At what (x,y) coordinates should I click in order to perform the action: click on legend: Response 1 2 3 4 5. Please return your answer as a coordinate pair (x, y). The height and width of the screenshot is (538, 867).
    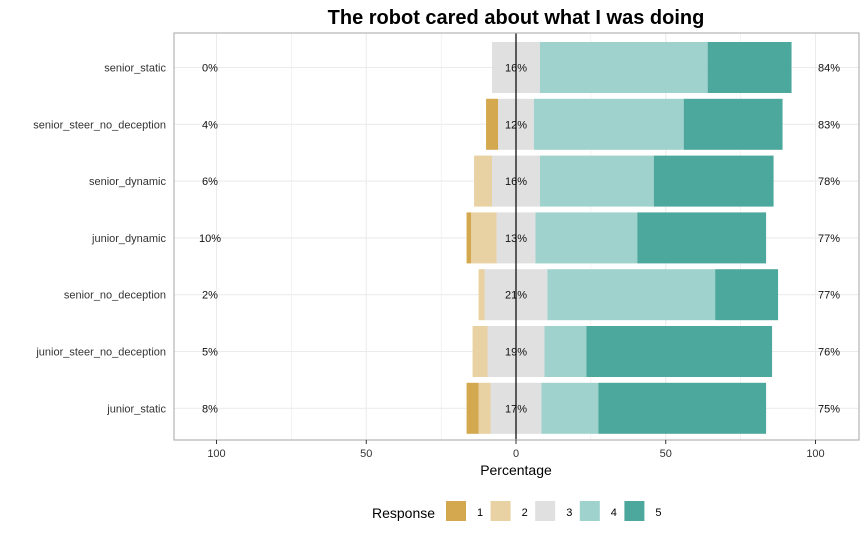
    Looking at the image, I should click on (517, 511).